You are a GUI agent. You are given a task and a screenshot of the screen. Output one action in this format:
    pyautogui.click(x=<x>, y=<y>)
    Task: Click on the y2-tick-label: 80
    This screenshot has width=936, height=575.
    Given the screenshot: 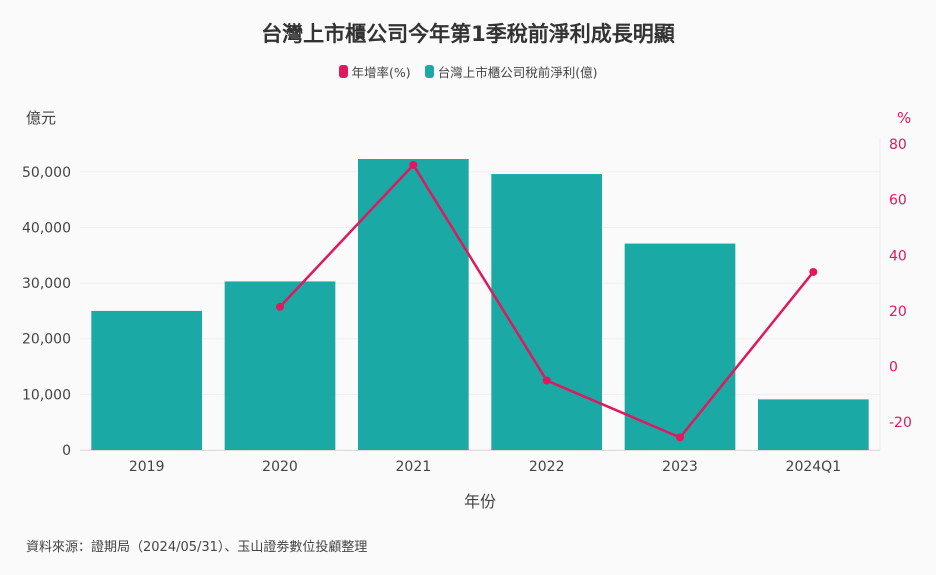 What is the action you would take?
    pyautogui.click(x=898, y=145)
    